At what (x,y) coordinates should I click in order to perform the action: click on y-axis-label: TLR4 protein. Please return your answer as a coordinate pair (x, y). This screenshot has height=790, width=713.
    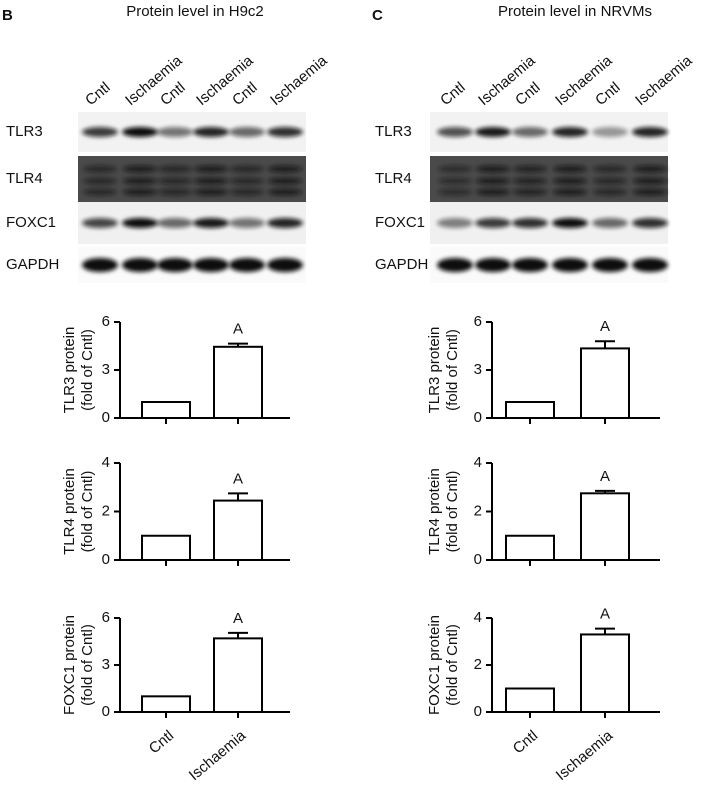
    Looking at the image, I should click on (434, 511).